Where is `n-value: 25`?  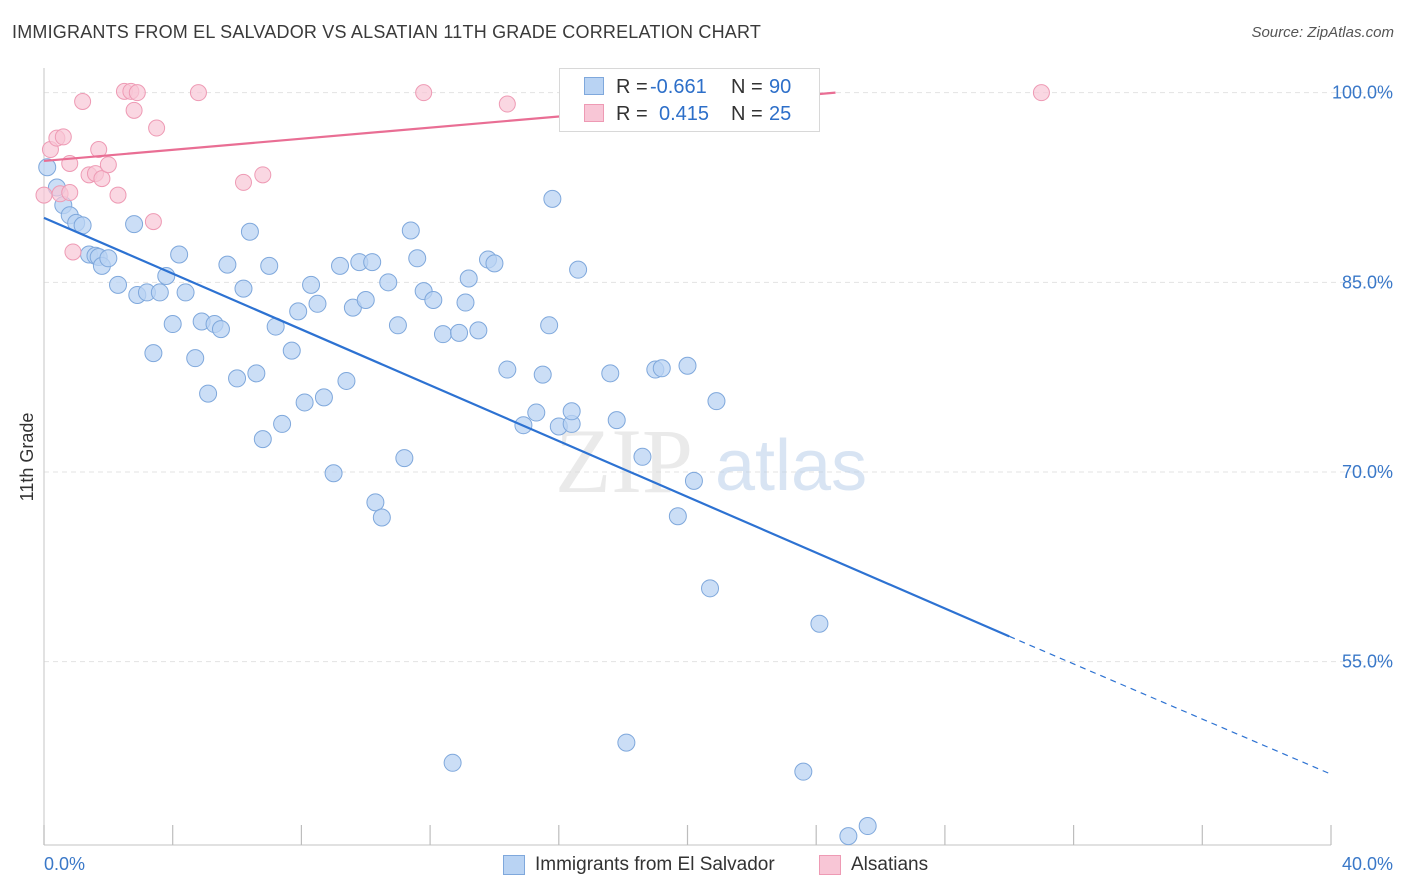
n-value: 25 is located at coordinates (780, 114).